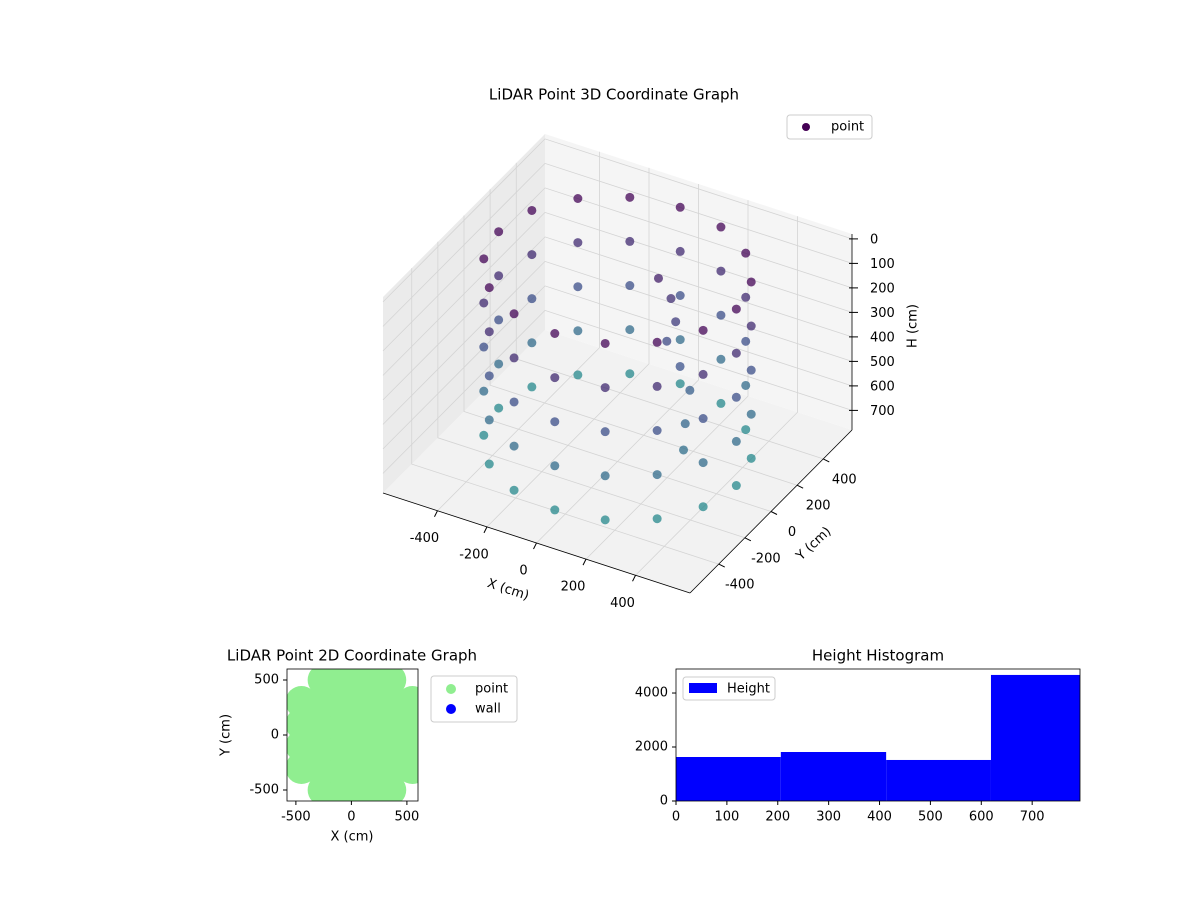 This screenshot has height=900, width=1200. I want to click on axes-frame, so click(878, 735).